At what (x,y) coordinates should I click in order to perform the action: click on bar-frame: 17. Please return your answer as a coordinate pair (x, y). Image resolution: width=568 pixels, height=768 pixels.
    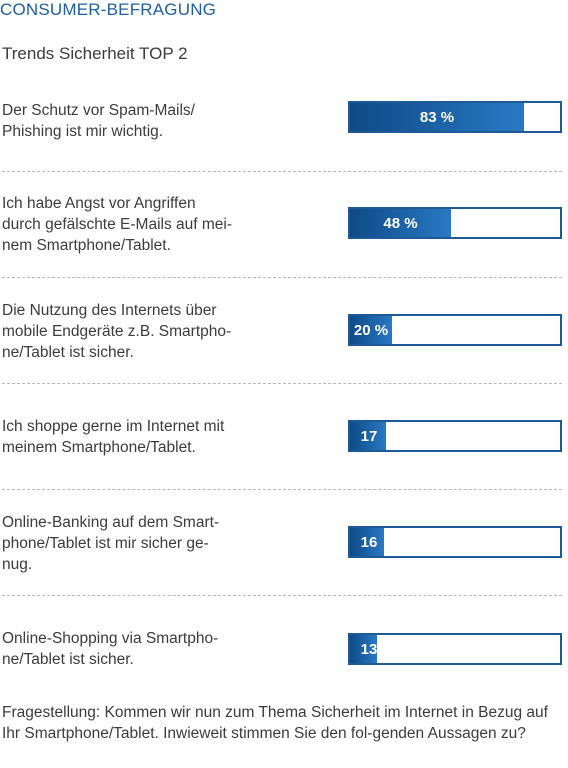
    Looking at the image, I should click on (455, 436).